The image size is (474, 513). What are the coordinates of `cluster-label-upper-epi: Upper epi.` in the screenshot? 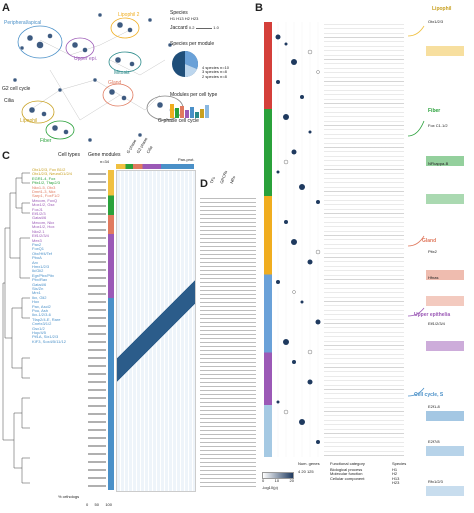 It's located at (86, 59).